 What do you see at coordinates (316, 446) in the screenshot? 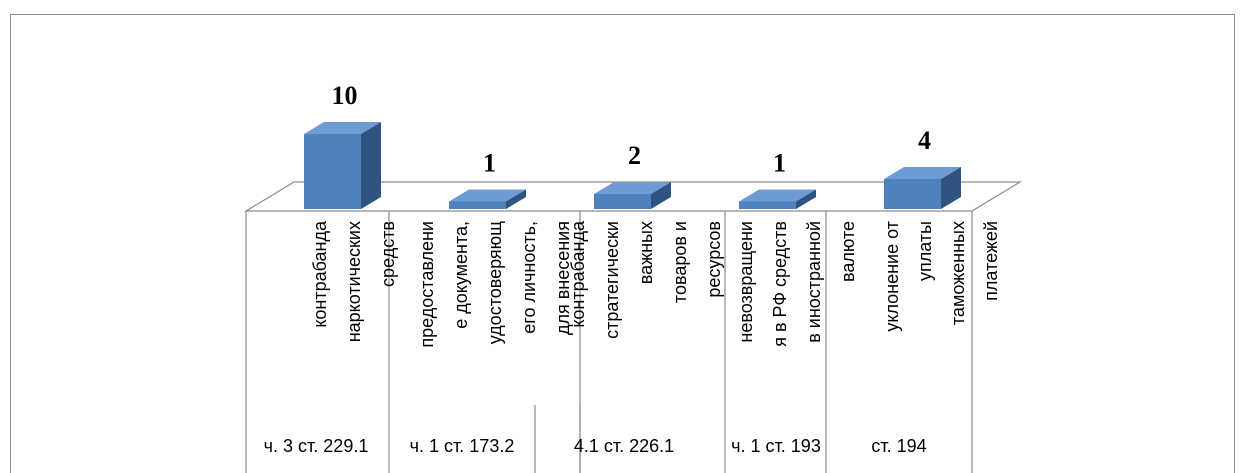
I see `group-label: ч. 3 ст. 229.1` at bounding box center [316, 446].